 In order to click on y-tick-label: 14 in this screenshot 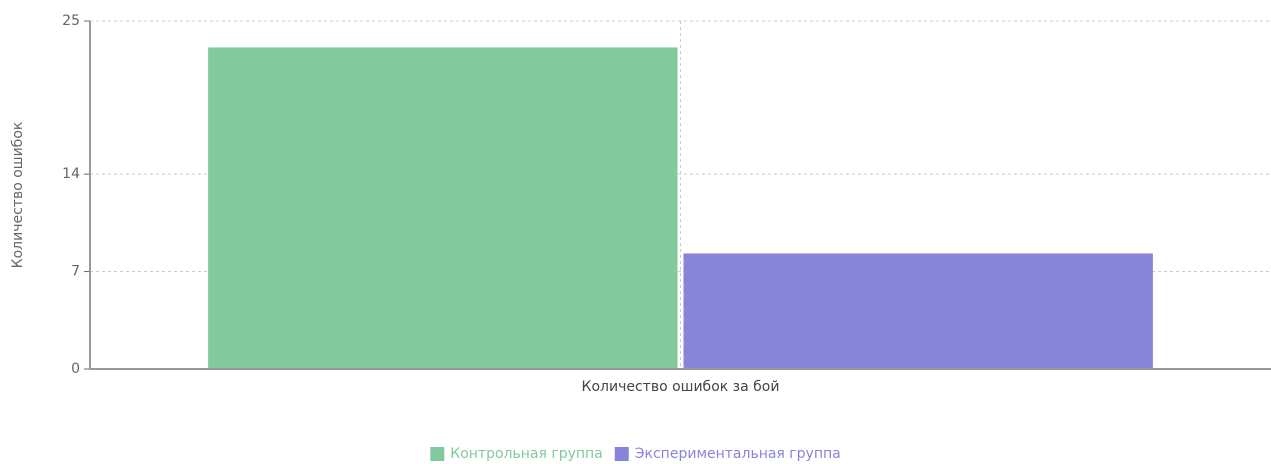, I will do `click(71, 174)`.